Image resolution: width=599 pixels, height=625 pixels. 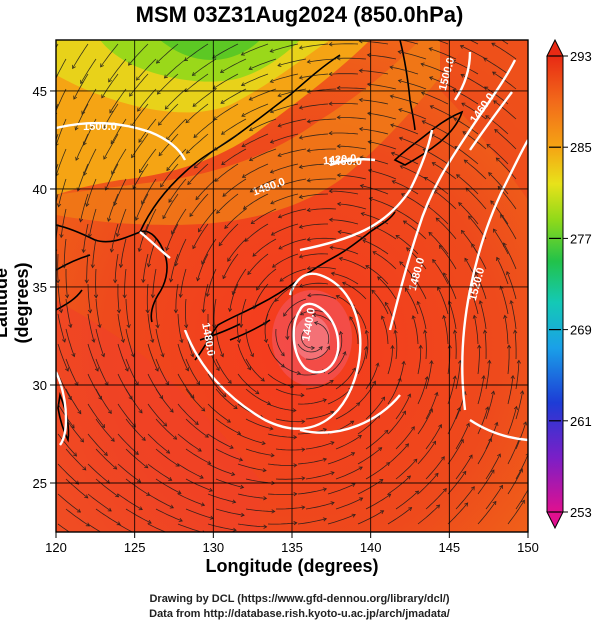 What do you see at coordinates (299, 14) in the screenshot?
I see `chart-title: MSM 03Z31Aug2024 (850.0hPa)` at bounding box center [299, 14].